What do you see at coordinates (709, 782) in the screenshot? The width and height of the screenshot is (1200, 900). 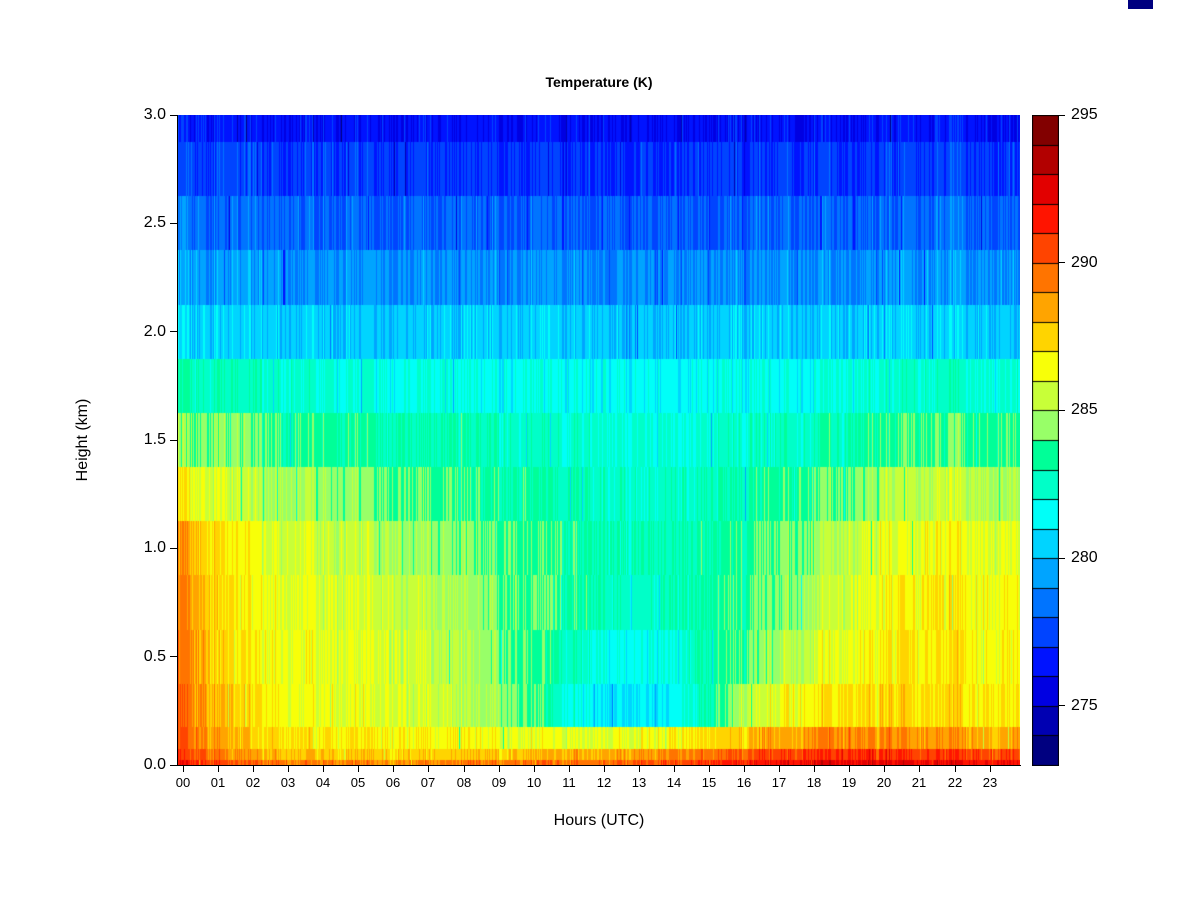 I see `x-tick-label: 15` at bounding box center [709, 782].